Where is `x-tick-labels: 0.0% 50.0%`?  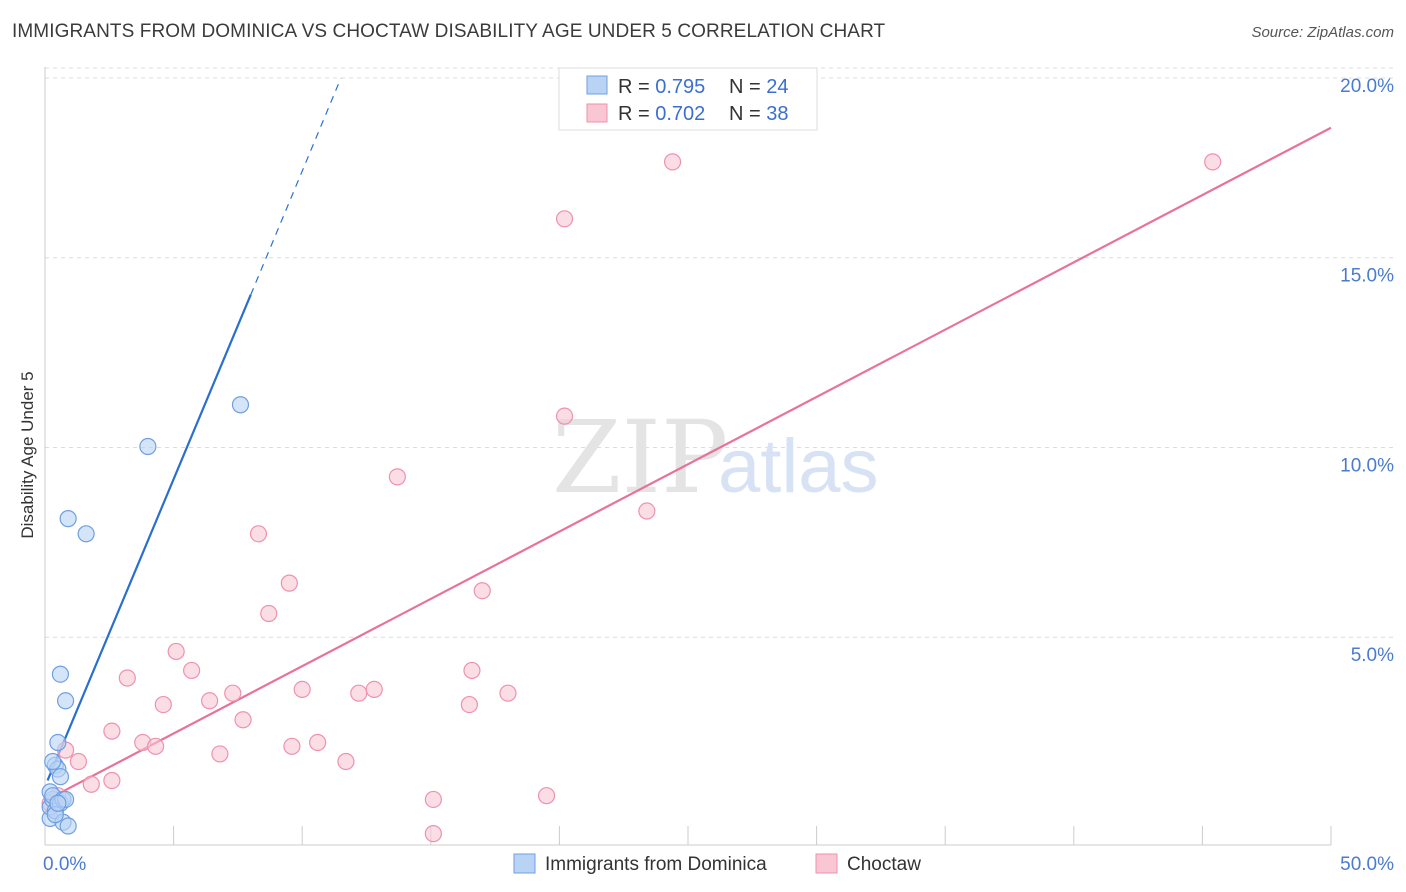 x-tick-labels: 0.0% 50.0% is located at coordinates (718, 864).